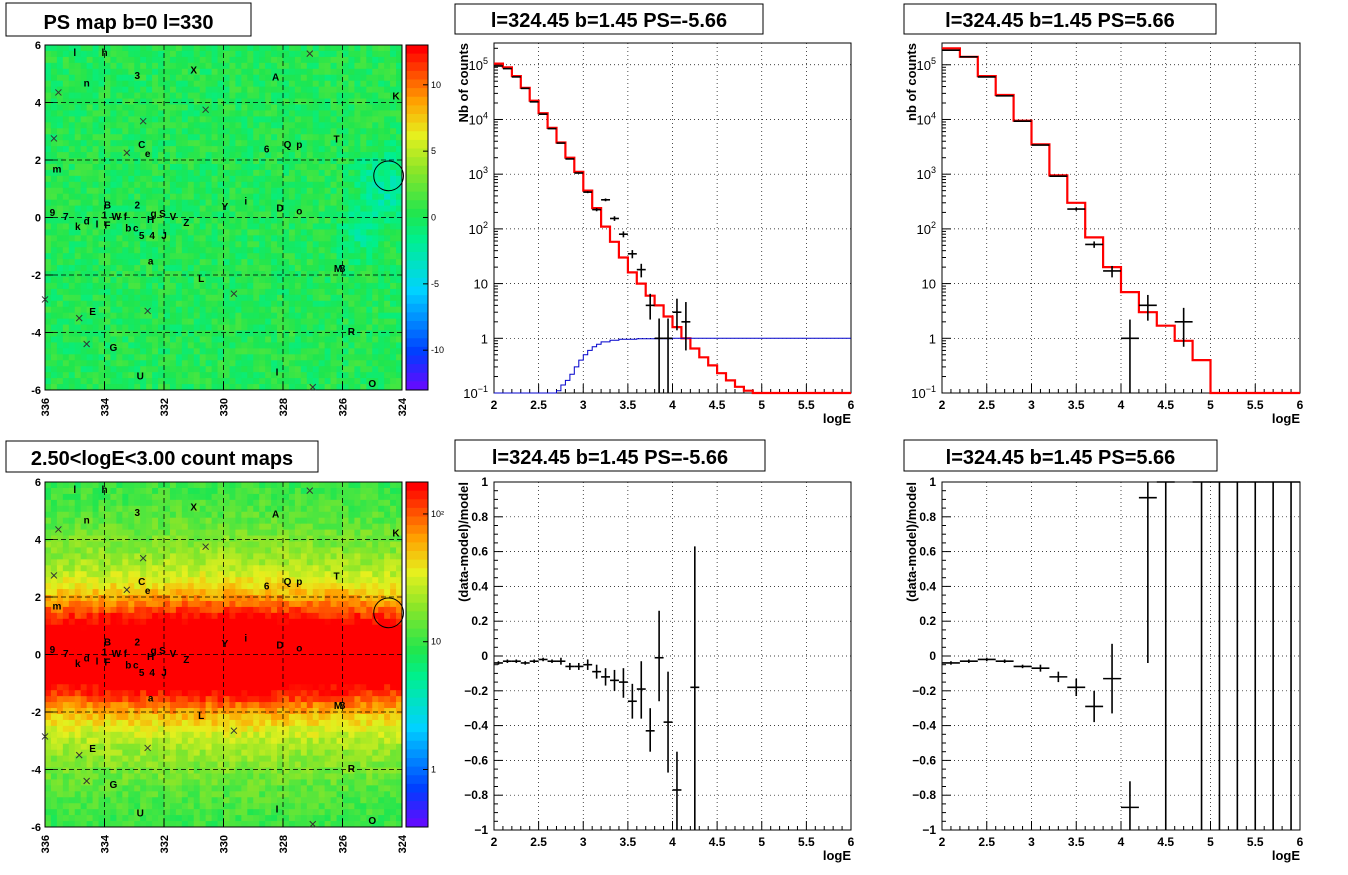  Describe the element at coordinates (338, 269) in the screenshot. I see `source-label: M` at that location.